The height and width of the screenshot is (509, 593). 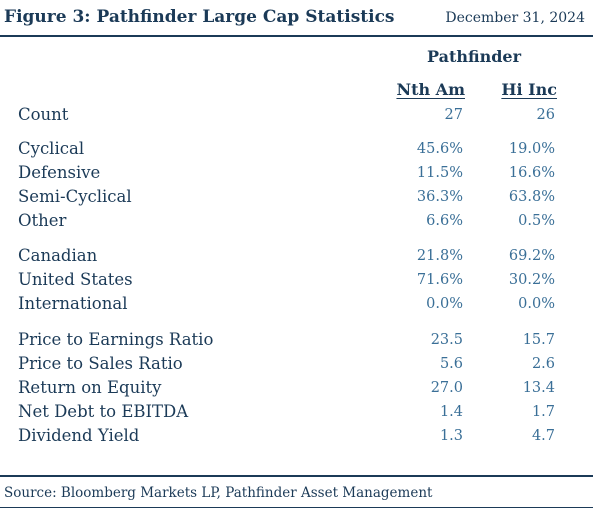 I want to click on row-label: Count, so click(x=43, y=114).